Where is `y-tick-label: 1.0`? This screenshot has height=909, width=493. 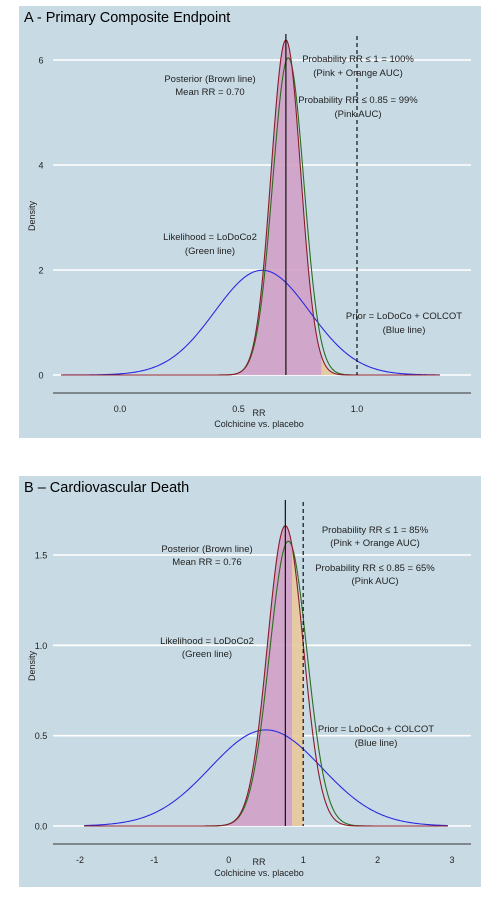 y-tick-label: 1.0 is located at coordinates (41, 646).